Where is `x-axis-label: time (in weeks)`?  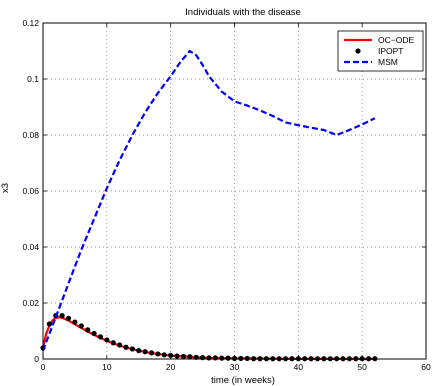 x-axis-label: time (in weeks) is located at coordinates (243, 380).